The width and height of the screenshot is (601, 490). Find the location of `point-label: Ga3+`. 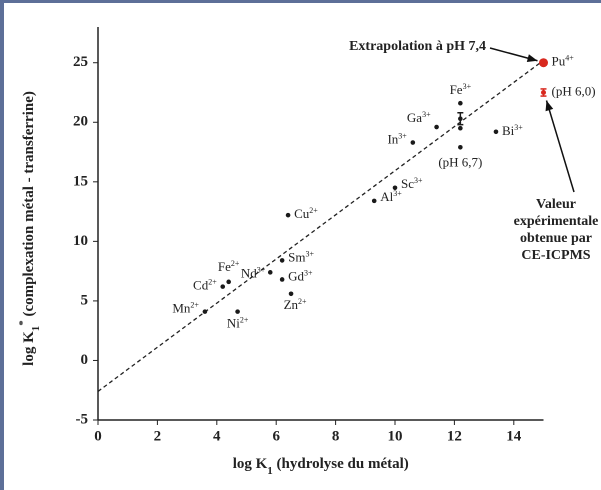

point-label: Ga3+ is located at coordinates (419, 117).